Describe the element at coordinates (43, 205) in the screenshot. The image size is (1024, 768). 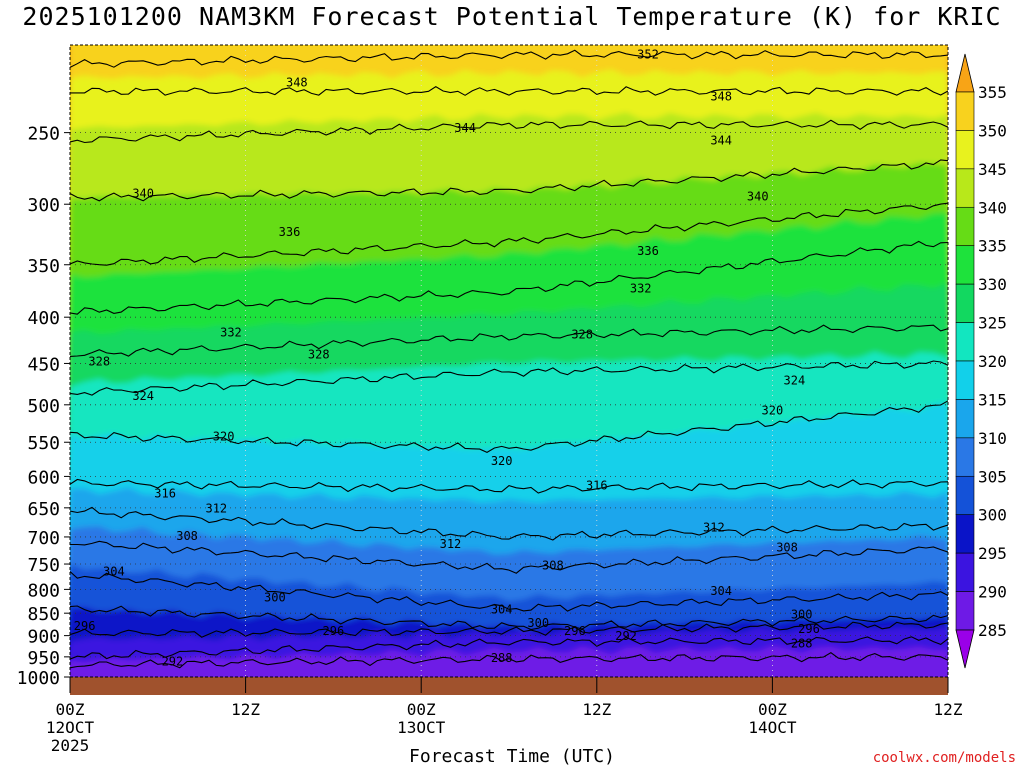
I see `y-tick-label: 300` at that location.